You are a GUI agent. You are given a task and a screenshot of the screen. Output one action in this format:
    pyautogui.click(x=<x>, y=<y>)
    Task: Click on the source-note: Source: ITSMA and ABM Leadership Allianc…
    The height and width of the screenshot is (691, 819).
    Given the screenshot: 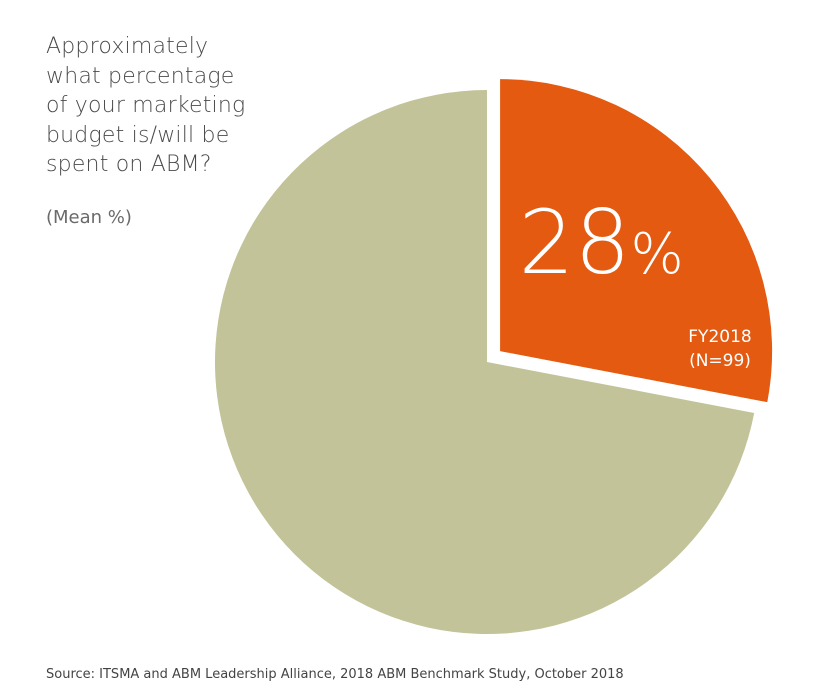 What is the action you would take?
    pyautogui.click(x=335, y=674)
    